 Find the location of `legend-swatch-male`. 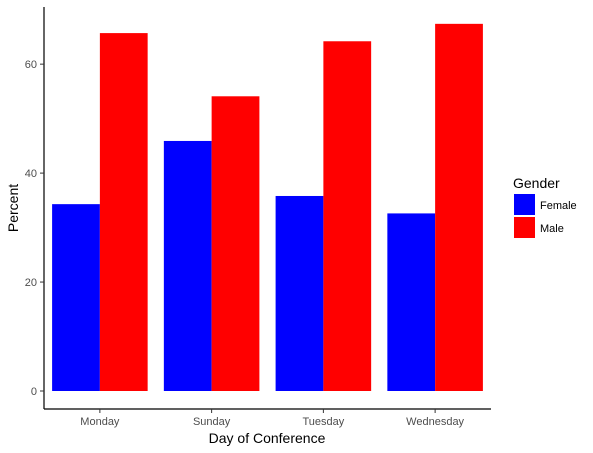

legend-swatch-male is located at coordinates (524, 227).